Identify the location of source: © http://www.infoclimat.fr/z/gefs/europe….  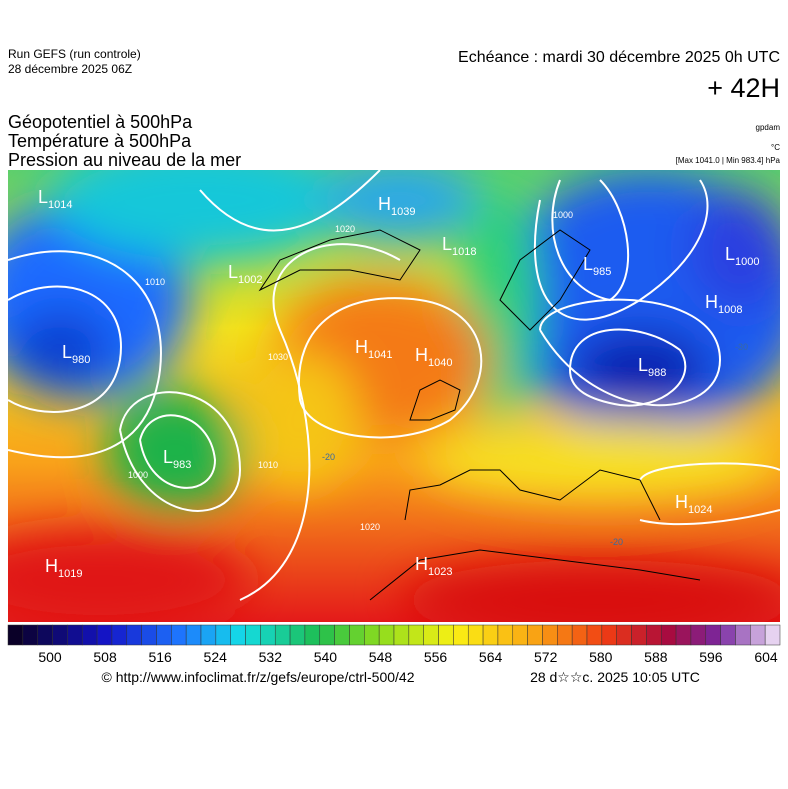
(257, 677).